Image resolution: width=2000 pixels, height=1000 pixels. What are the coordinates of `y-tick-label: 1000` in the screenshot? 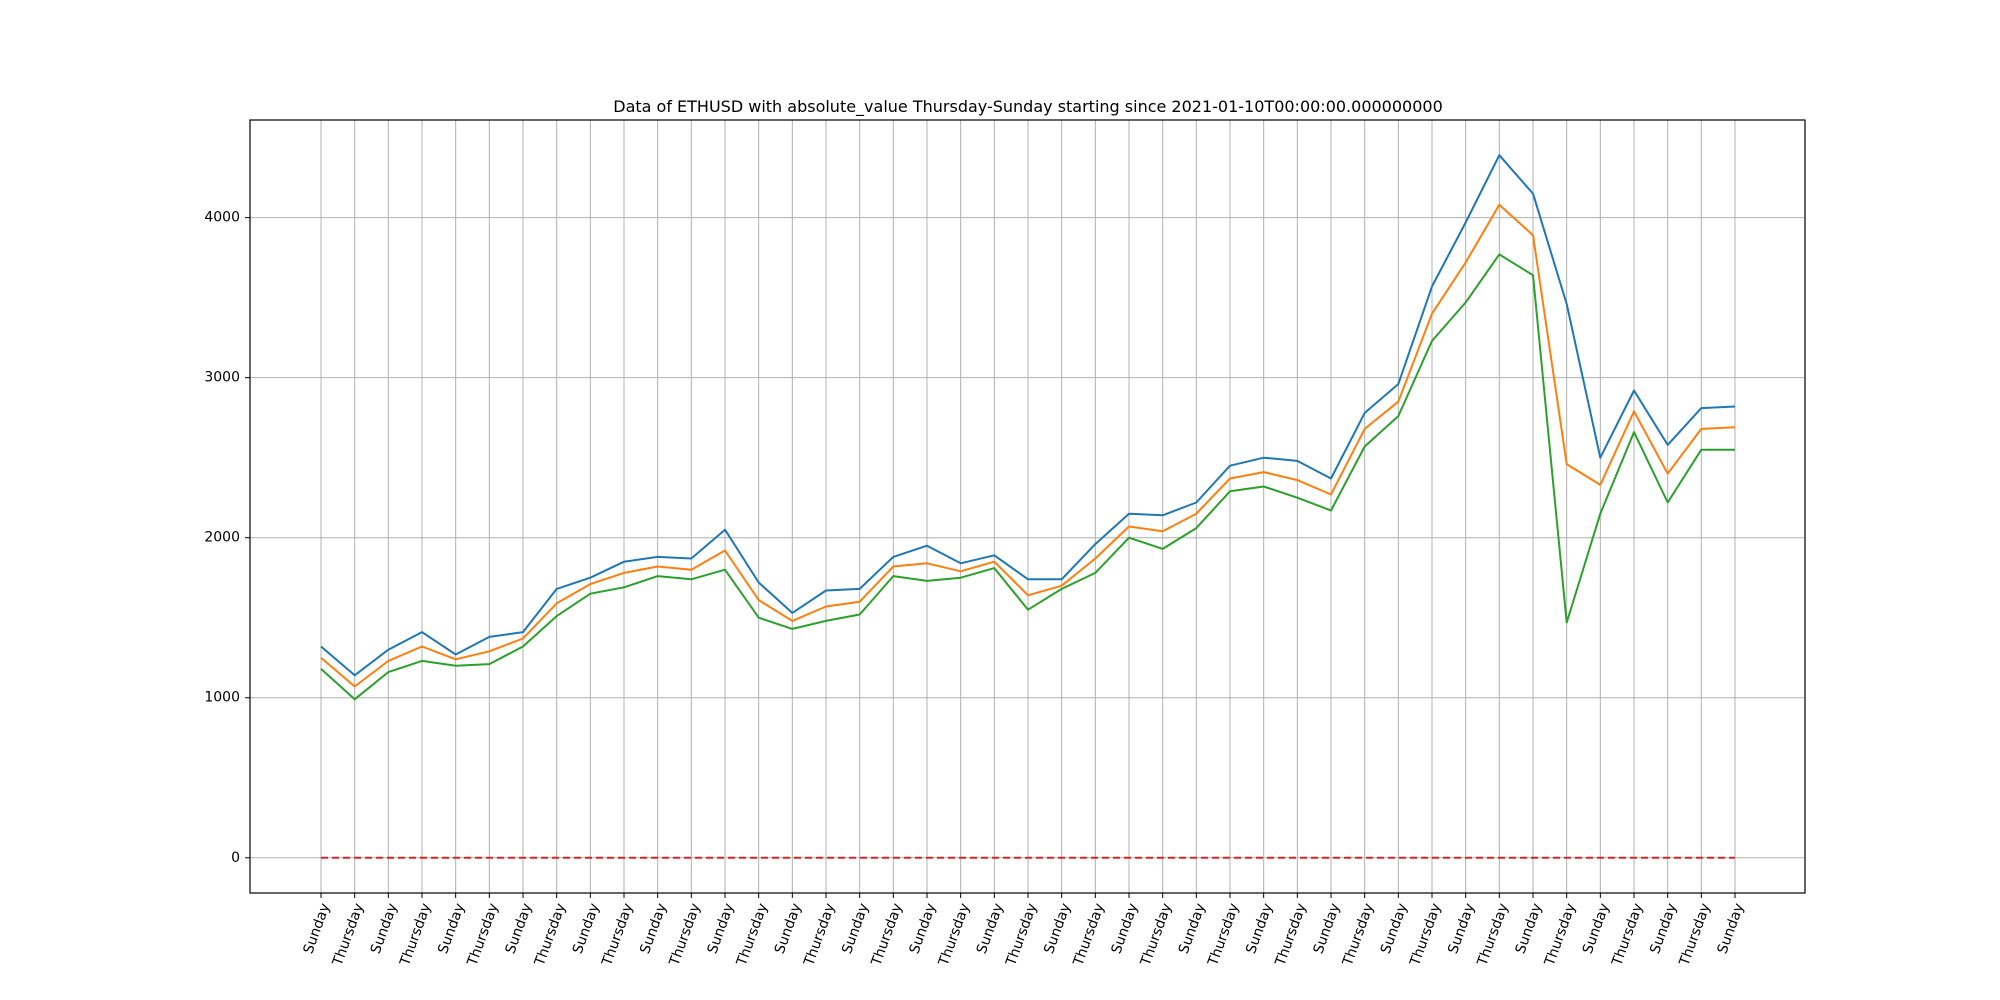 It's located at (222, 698).